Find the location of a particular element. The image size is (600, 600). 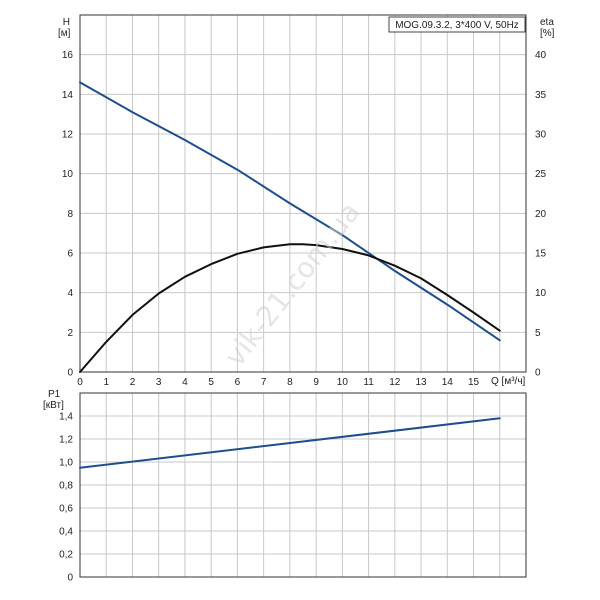

h-tick-label: 8 is located at coordinates (70, 214).